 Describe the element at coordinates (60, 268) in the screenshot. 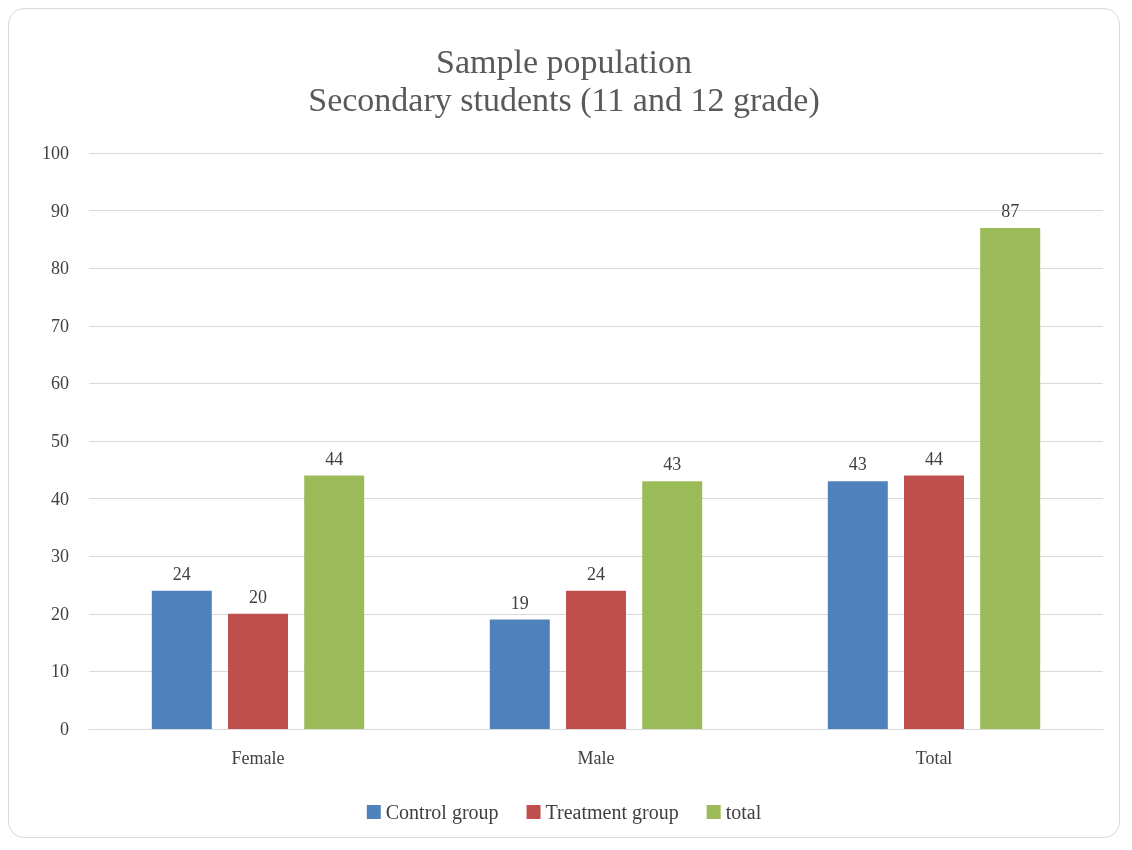

I see `y-tick-label: 80` at that location.